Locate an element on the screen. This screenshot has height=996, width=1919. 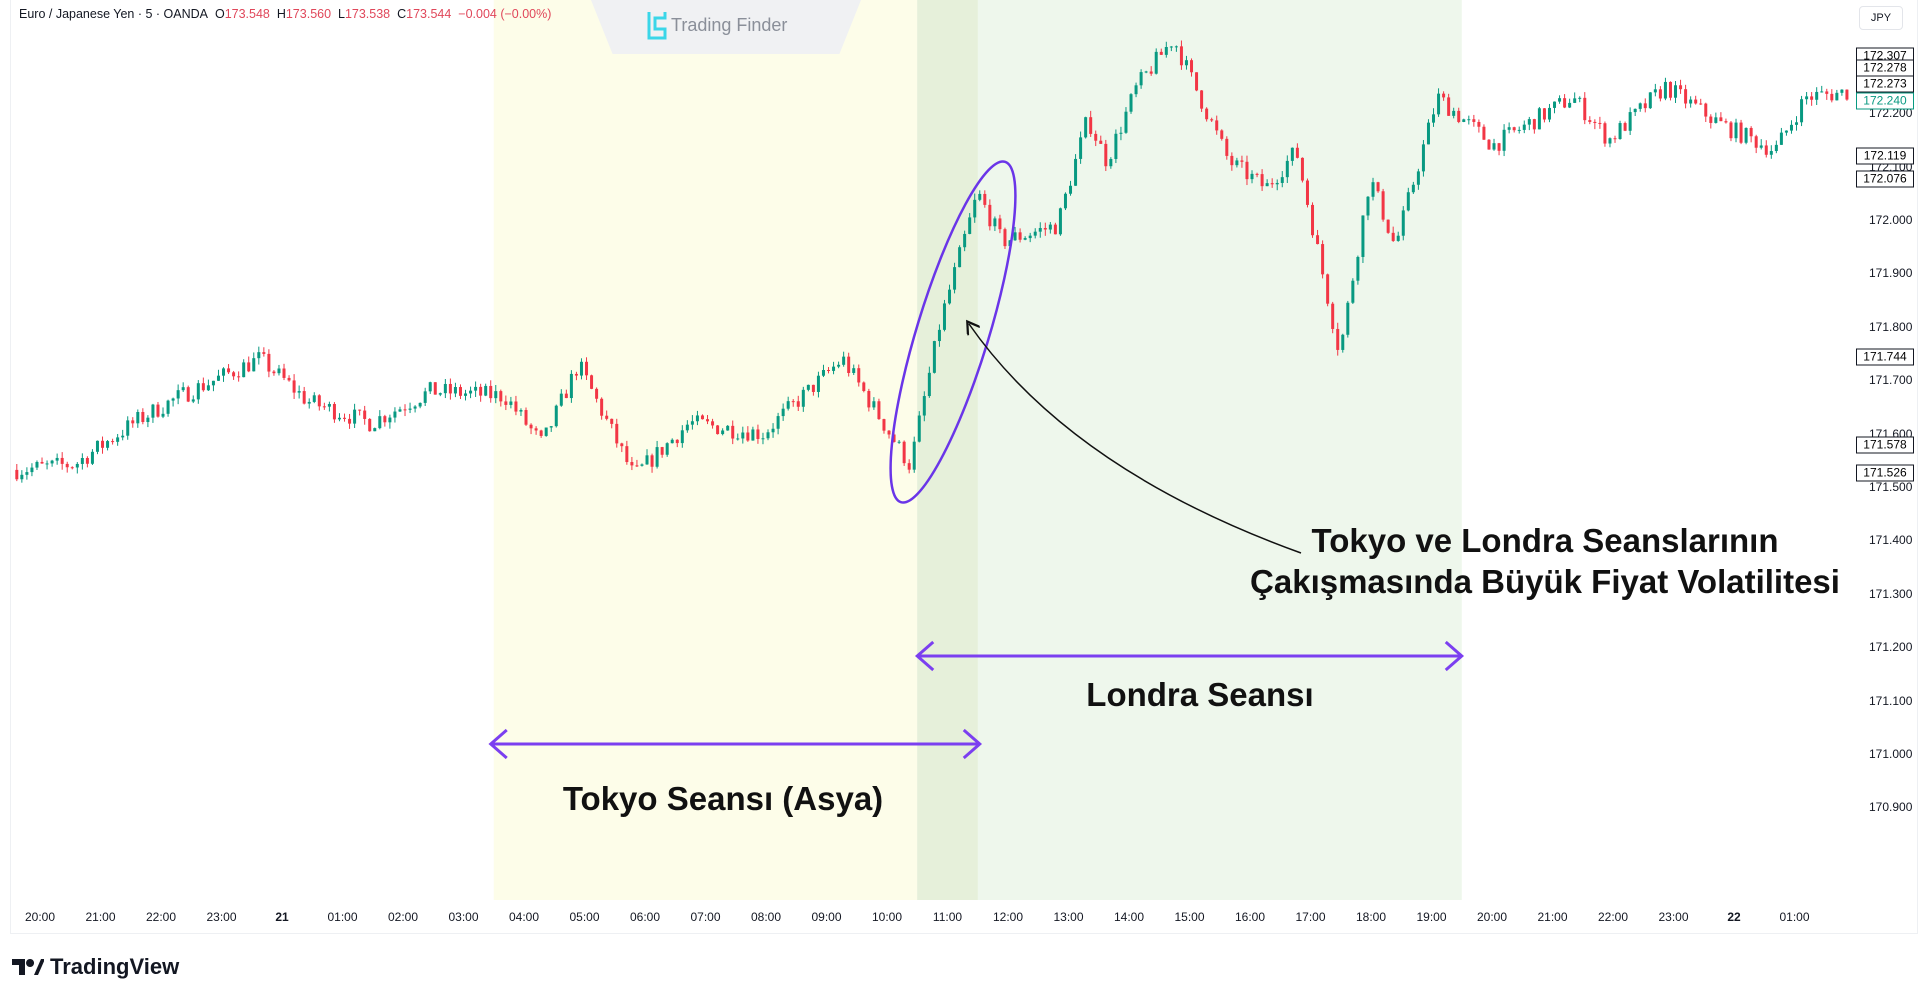
price-level-label: 172.119 is located at coordinates (1885, 156).